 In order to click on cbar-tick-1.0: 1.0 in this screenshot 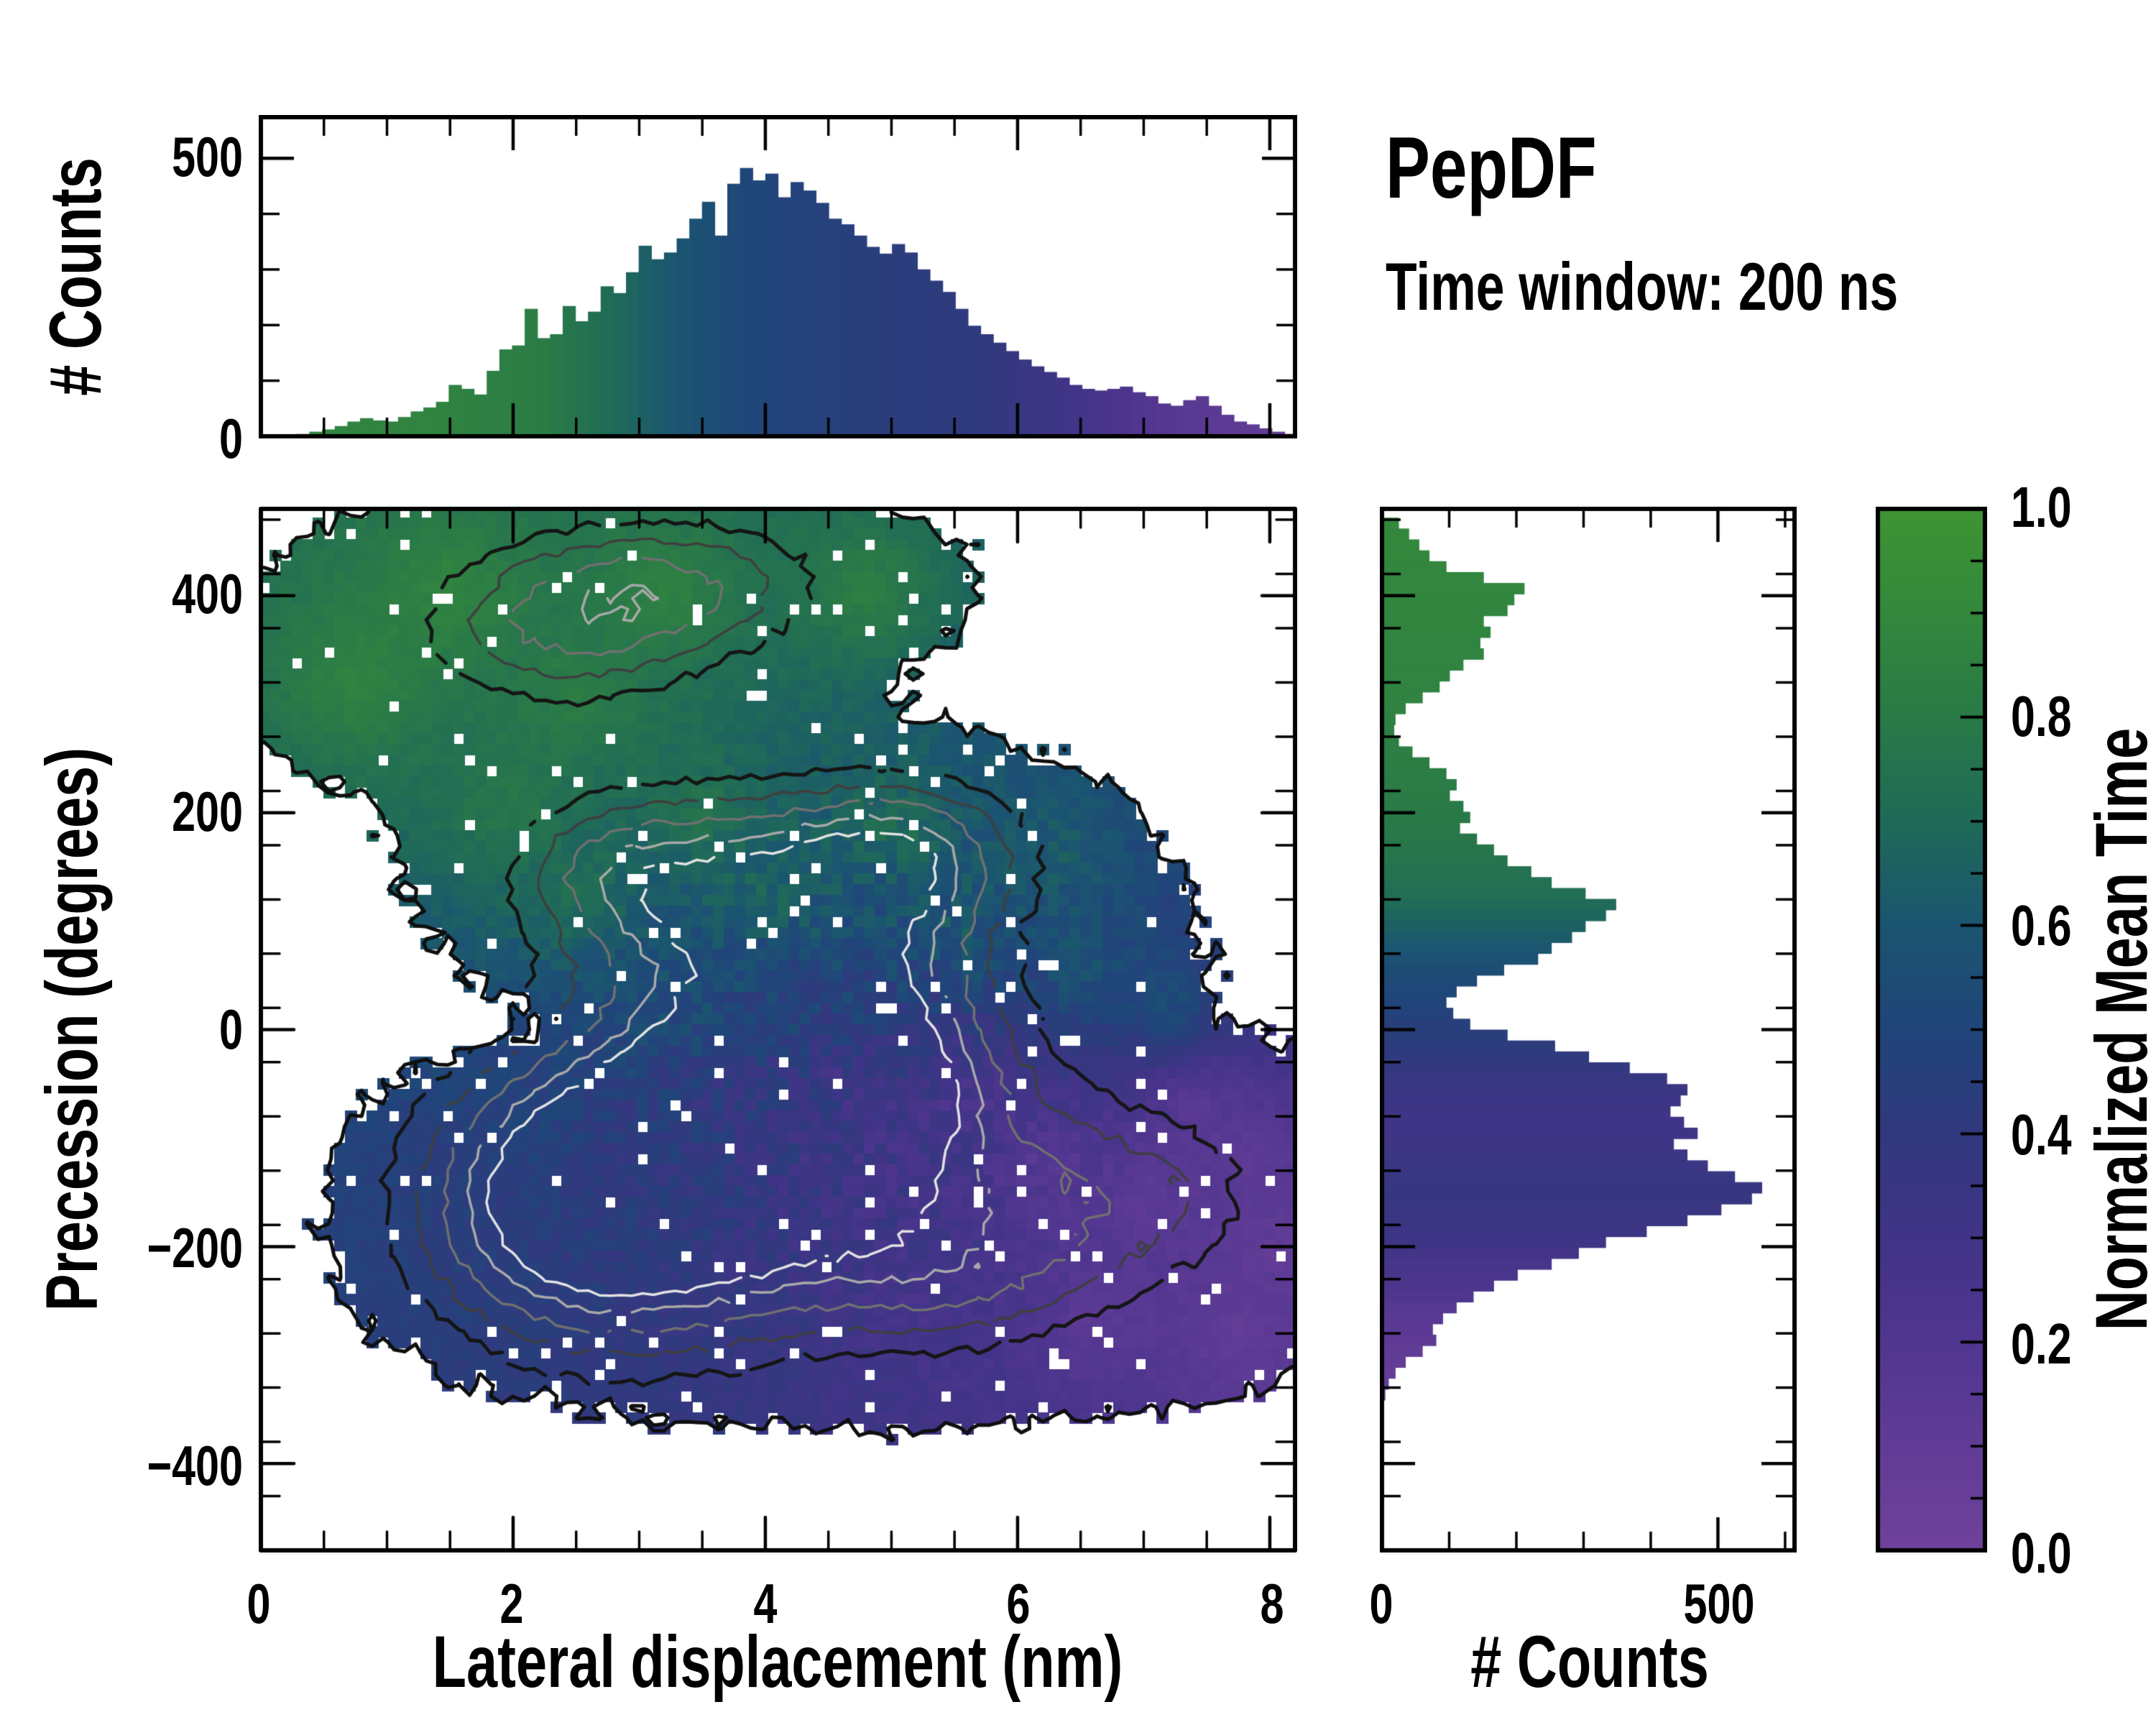, I will do `click(2042, 507)`.